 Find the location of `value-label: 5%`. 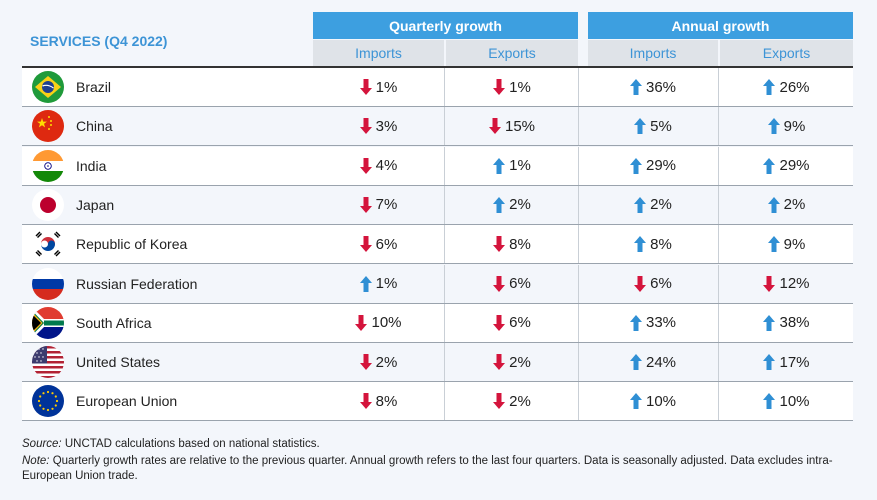

value-label: 5% is located at coordinates (661, 126).